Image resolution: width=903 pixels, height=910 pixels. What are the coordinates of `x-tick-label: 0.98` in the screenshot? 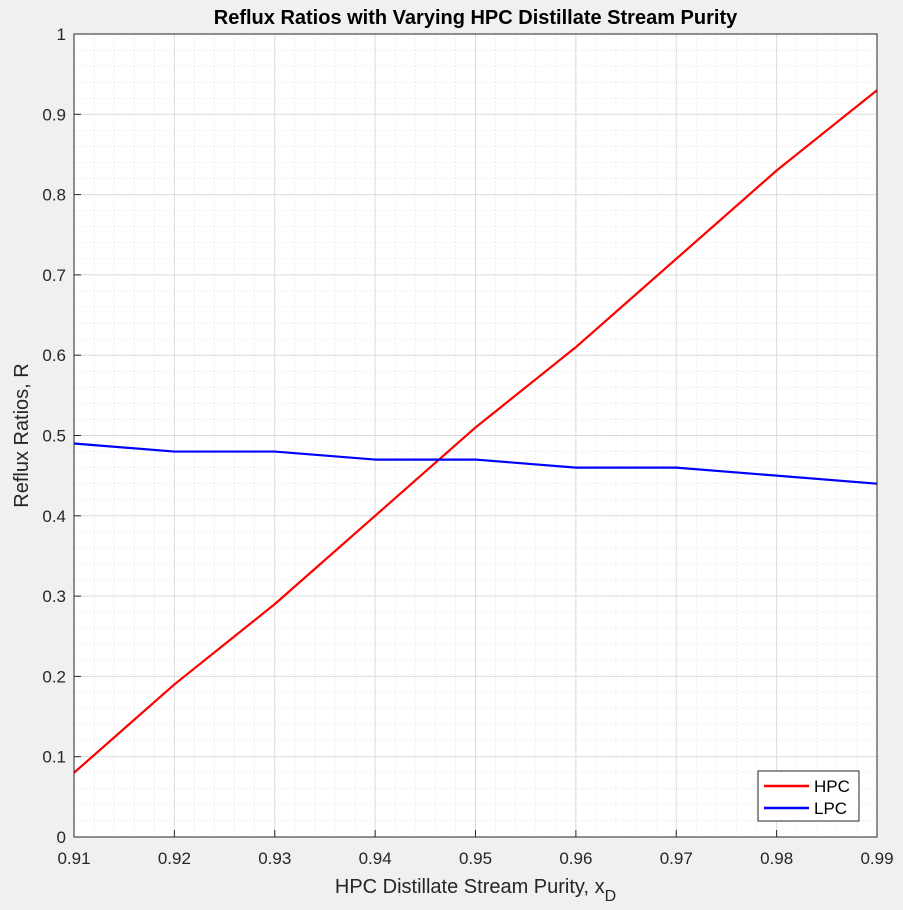 It's located at (776, 858).